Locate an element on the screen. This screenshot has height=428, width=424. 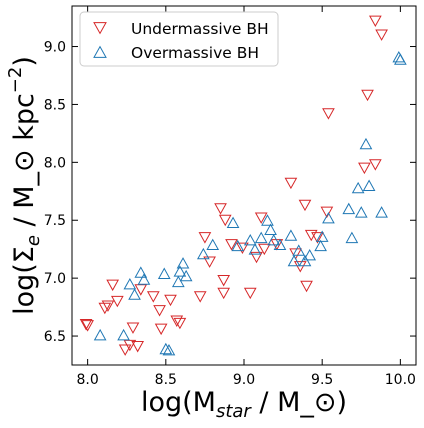
y-tick-label: 8.0 is located at coordinates (55, 163).